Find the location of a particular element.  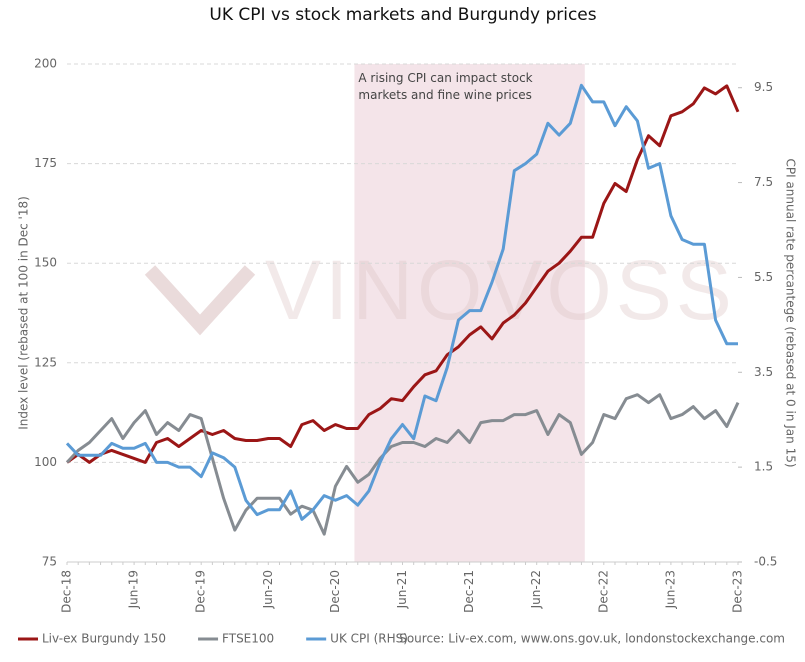

x-tick-label: Jun-20 is located at coordinates (268, 589).